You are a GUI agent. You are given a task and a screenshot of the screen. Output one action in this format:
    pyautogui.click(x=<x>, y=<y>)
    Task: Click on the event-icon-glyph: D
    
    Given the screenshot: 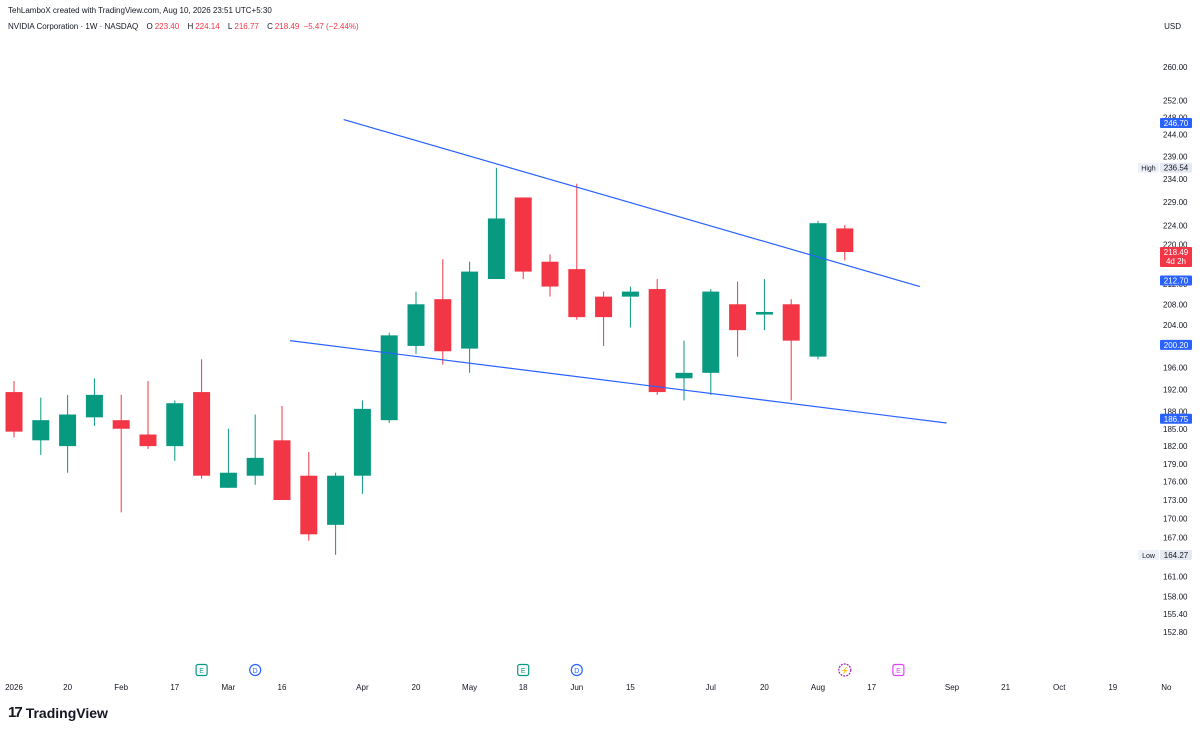 What is the action you would take?
    pyautogui.click(x=255, y=671)
    